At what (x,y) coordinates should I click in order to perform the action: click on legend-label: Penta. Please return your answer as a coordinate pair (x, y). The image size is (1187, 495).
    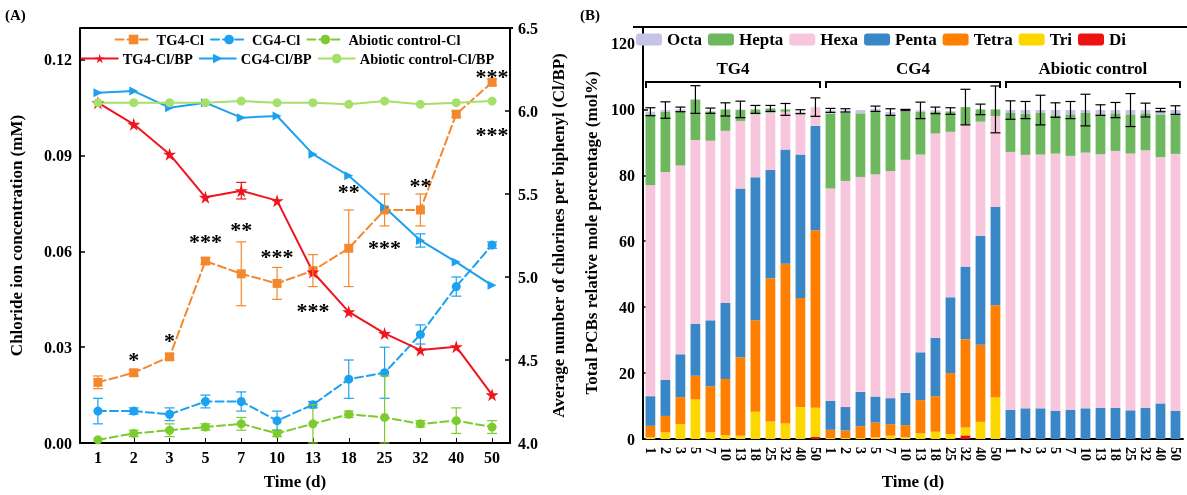
    Looking at the image, I should click on (916, 39).